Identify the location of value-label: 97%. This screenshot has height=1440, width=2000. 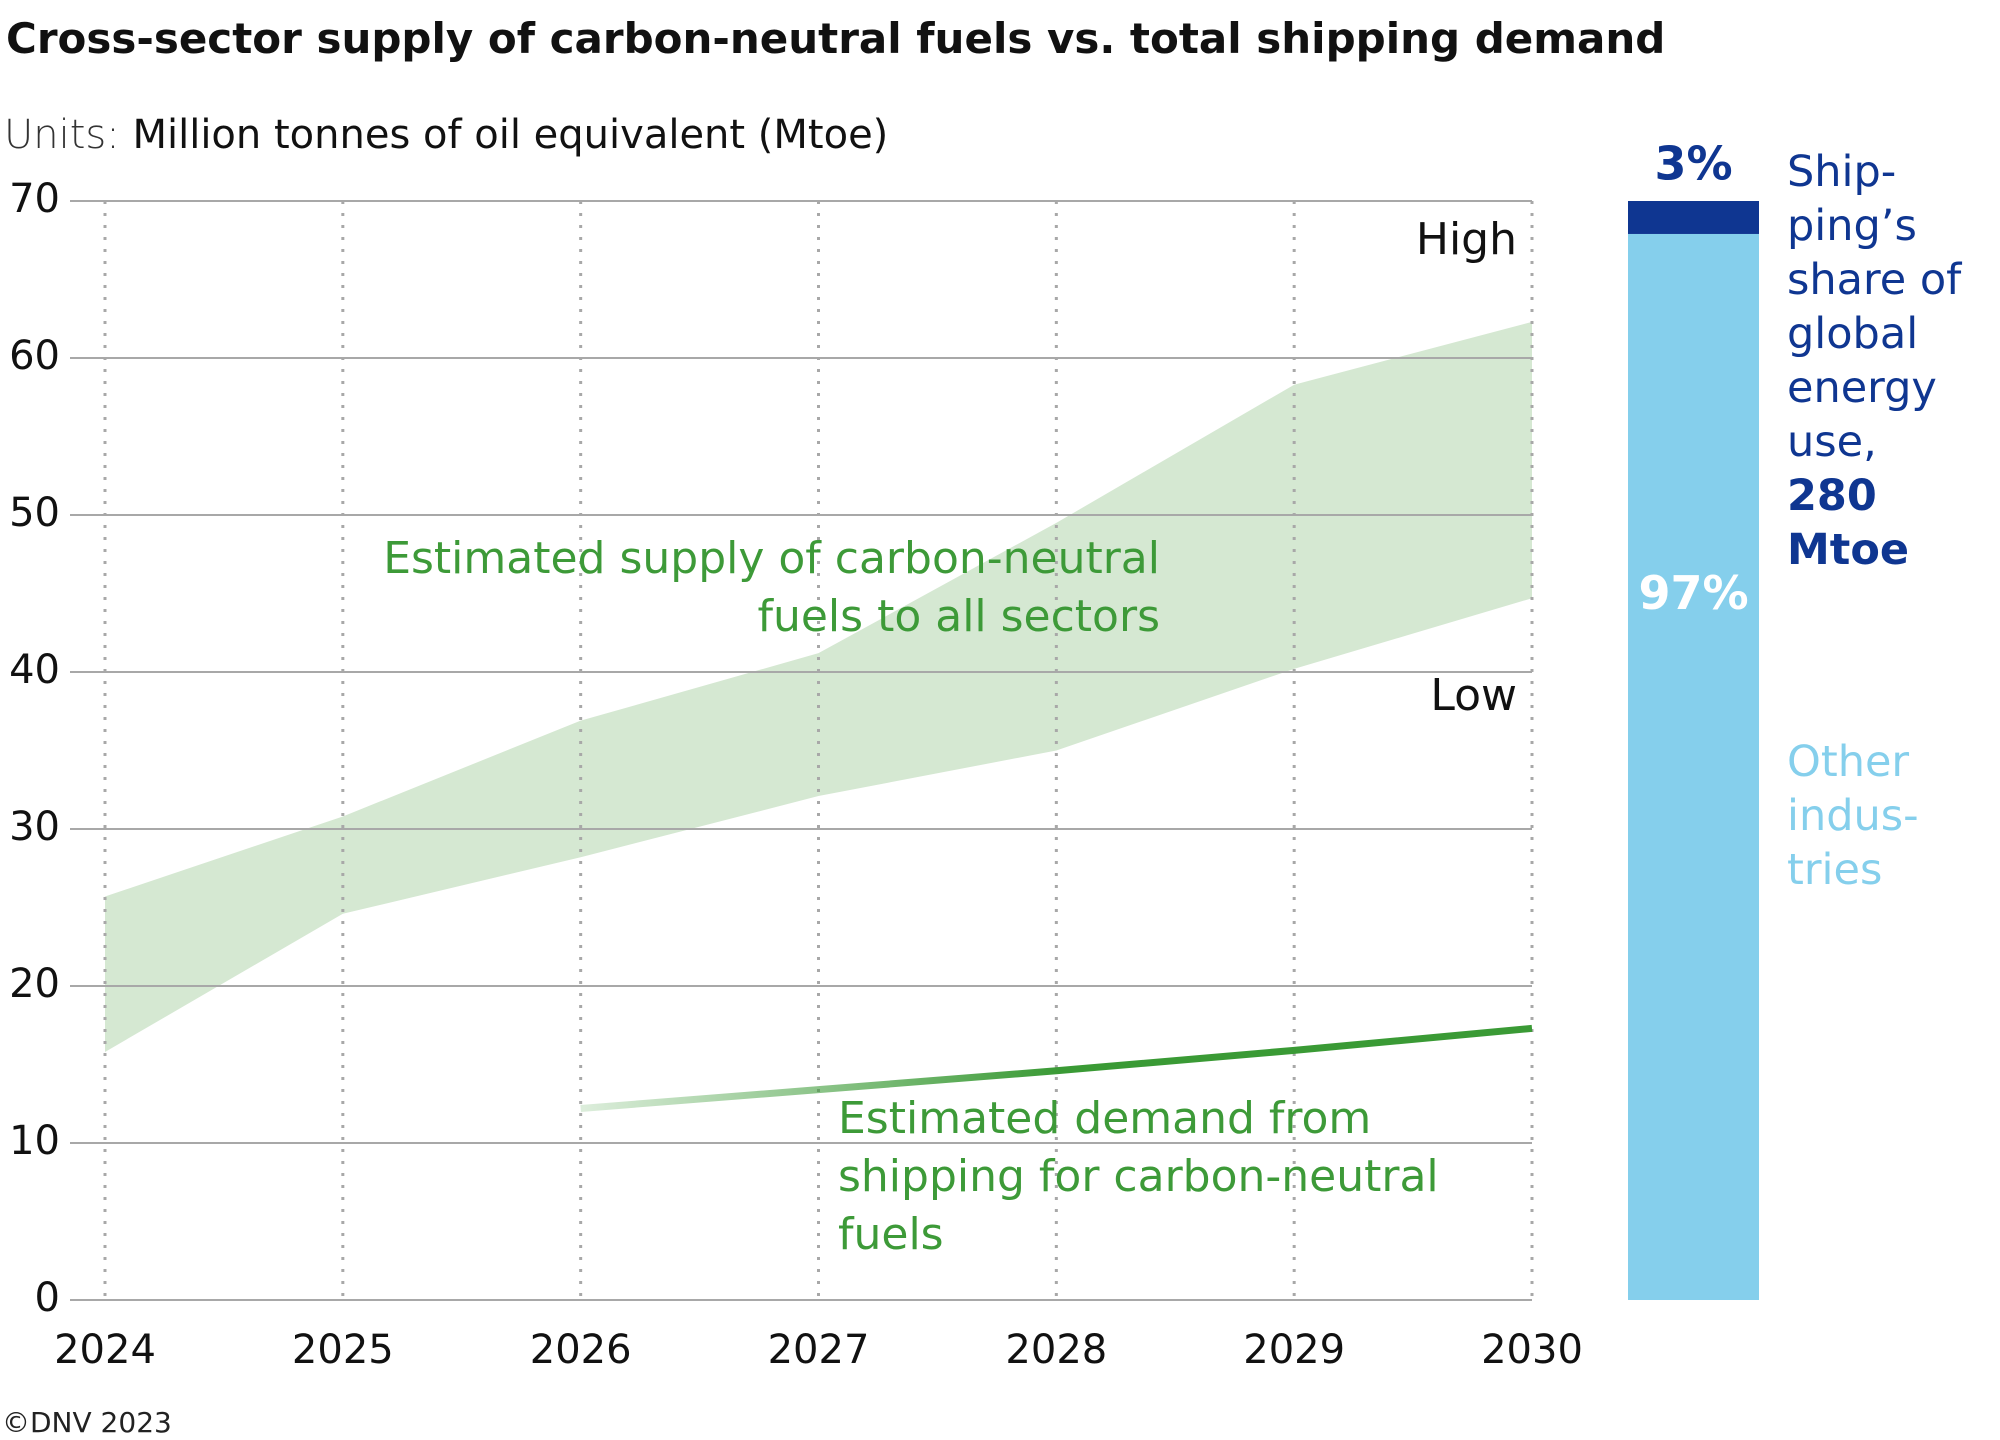
(1693, 593).